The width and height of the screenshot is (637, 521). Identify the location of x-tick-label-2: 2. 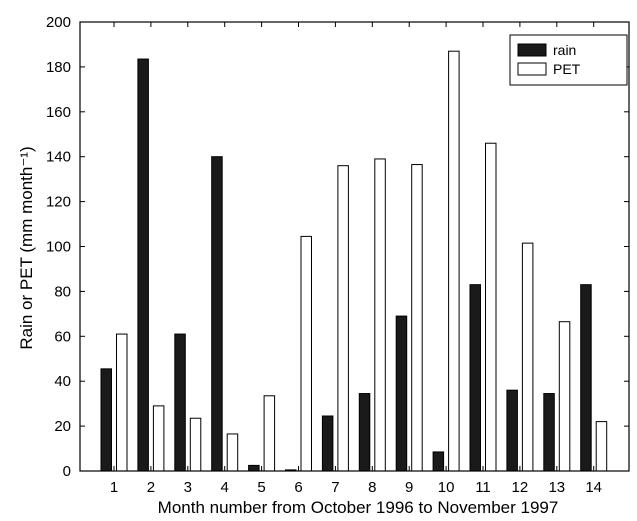
(151, 487).